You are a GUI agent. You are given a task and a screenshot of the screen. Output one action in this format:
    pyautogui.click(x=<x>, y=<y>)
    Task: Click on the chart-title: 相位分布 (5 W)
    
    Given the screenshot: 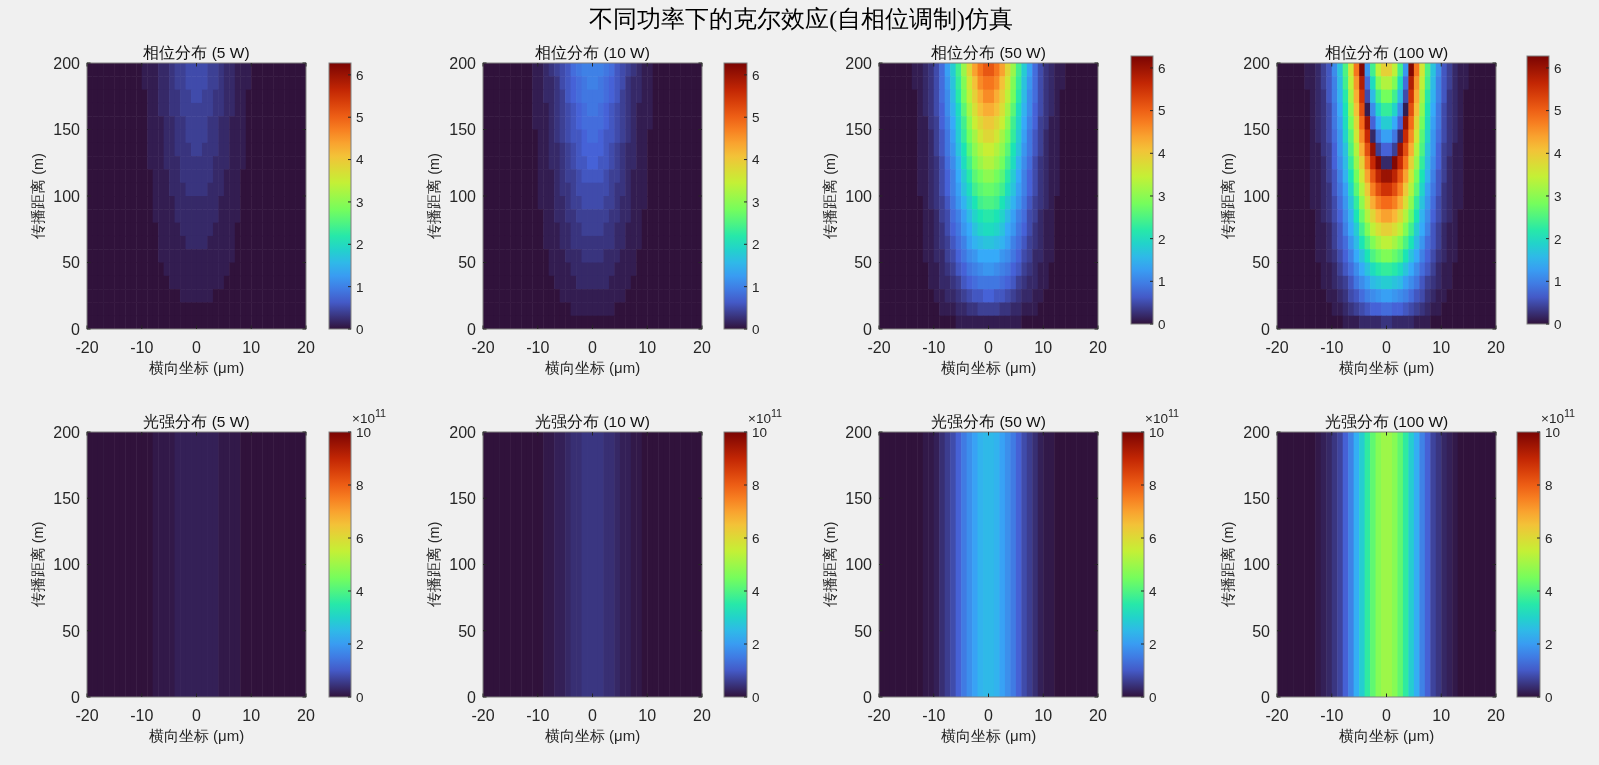 What is the action you would take?
    pyautogui.click(x=196, y=52)
    